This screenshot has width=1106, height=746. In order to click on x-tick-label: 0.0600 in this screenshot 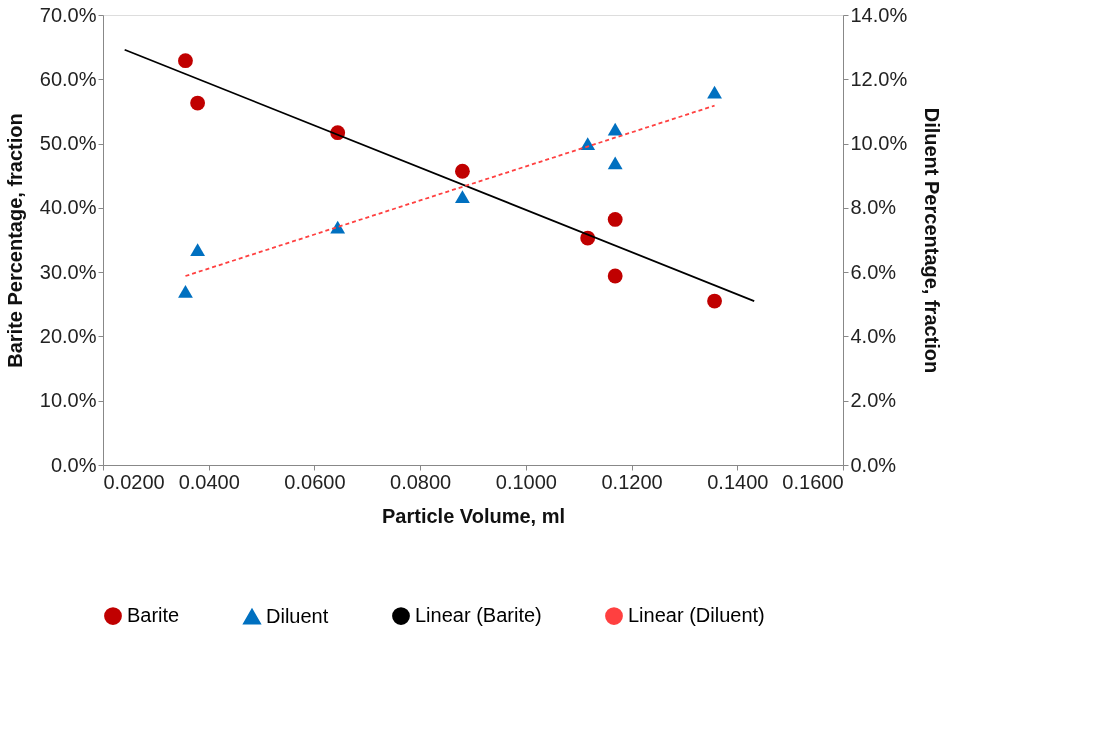, I will do `click(315, 481)`.